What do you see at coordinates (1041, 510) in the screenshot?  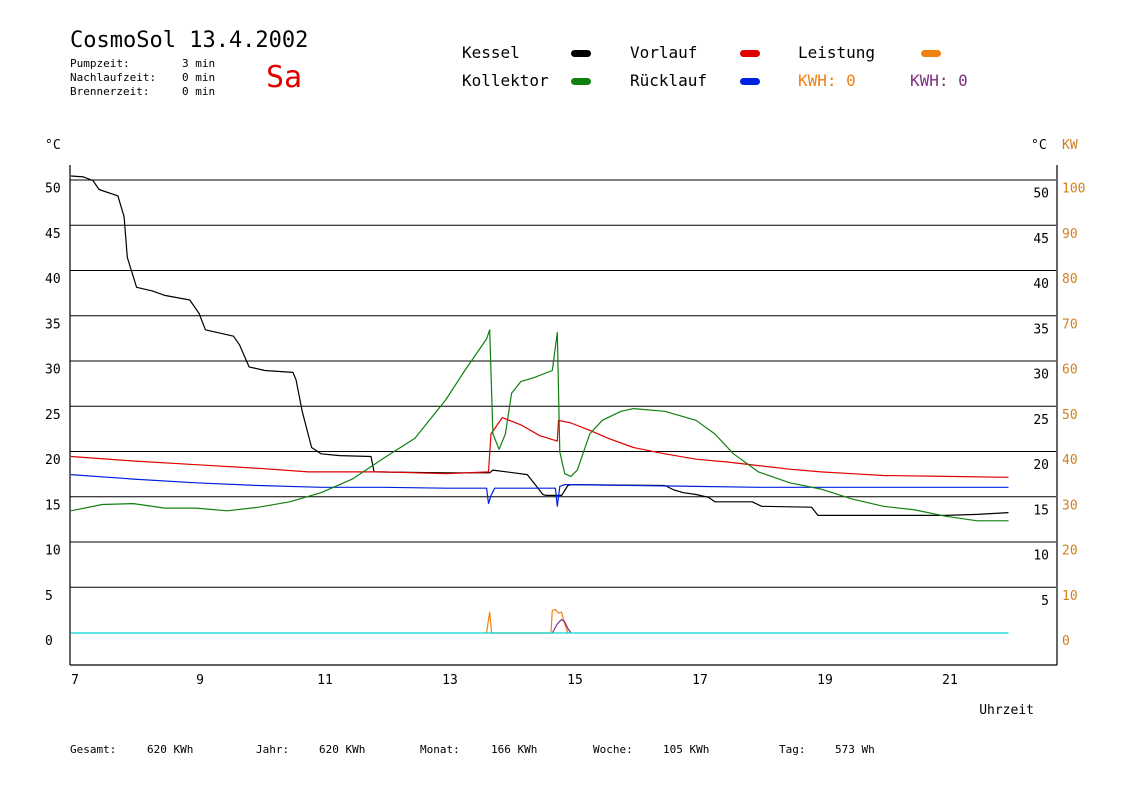 I see `y-tick-label-right-c: 15` at bounding box center [1041, 510].